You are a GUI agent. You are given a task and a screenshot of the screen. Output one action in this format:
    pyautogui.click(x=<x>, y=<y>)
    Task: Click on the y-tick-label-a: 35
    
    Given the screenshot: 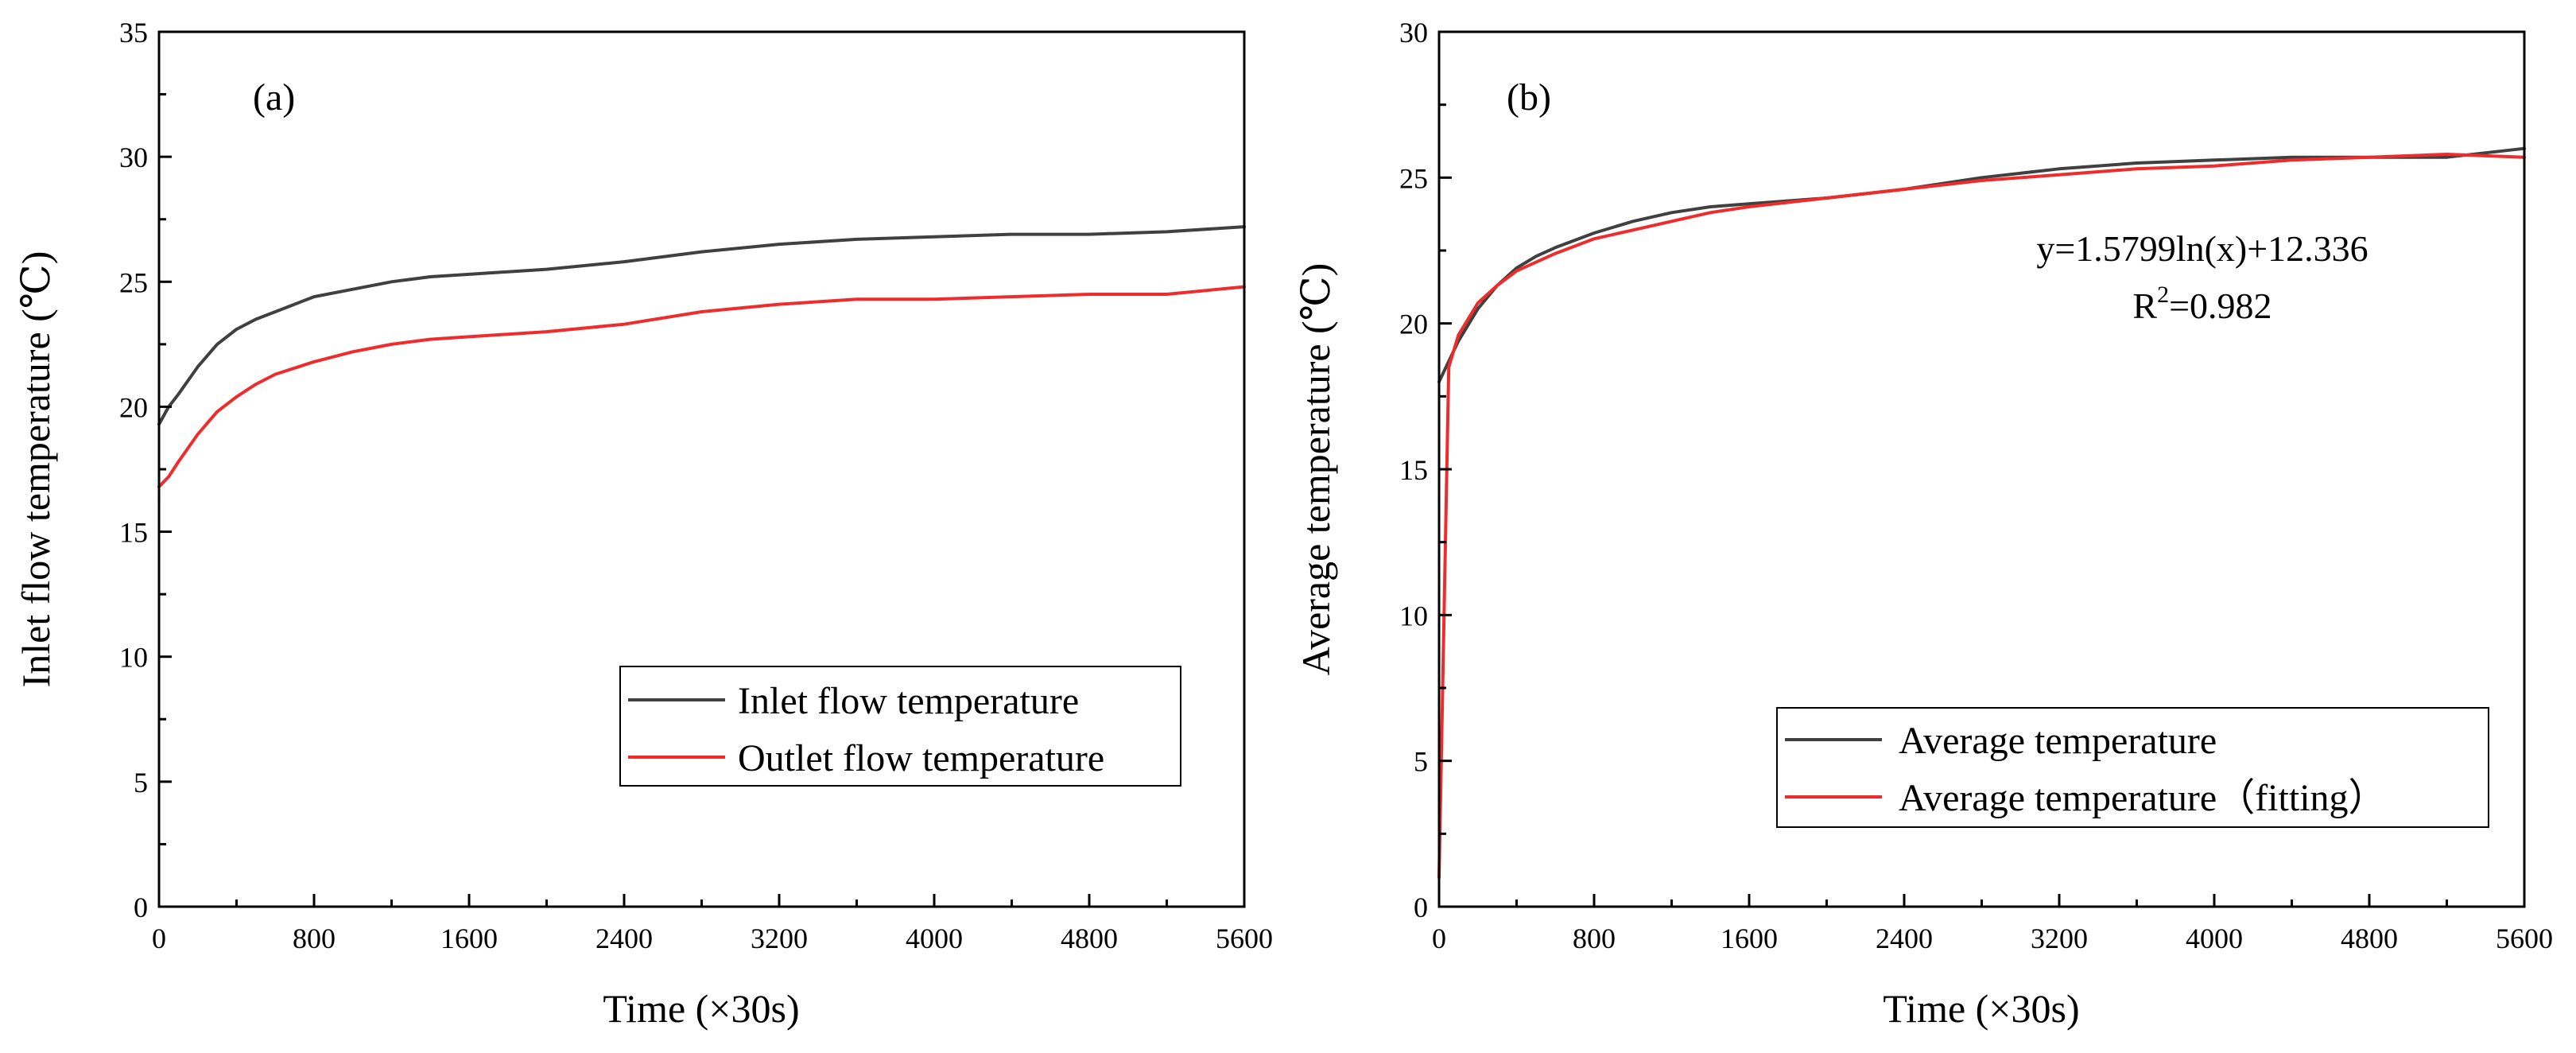 What is the action you would take?
    pyautogui.click(x=133, y=33)
    